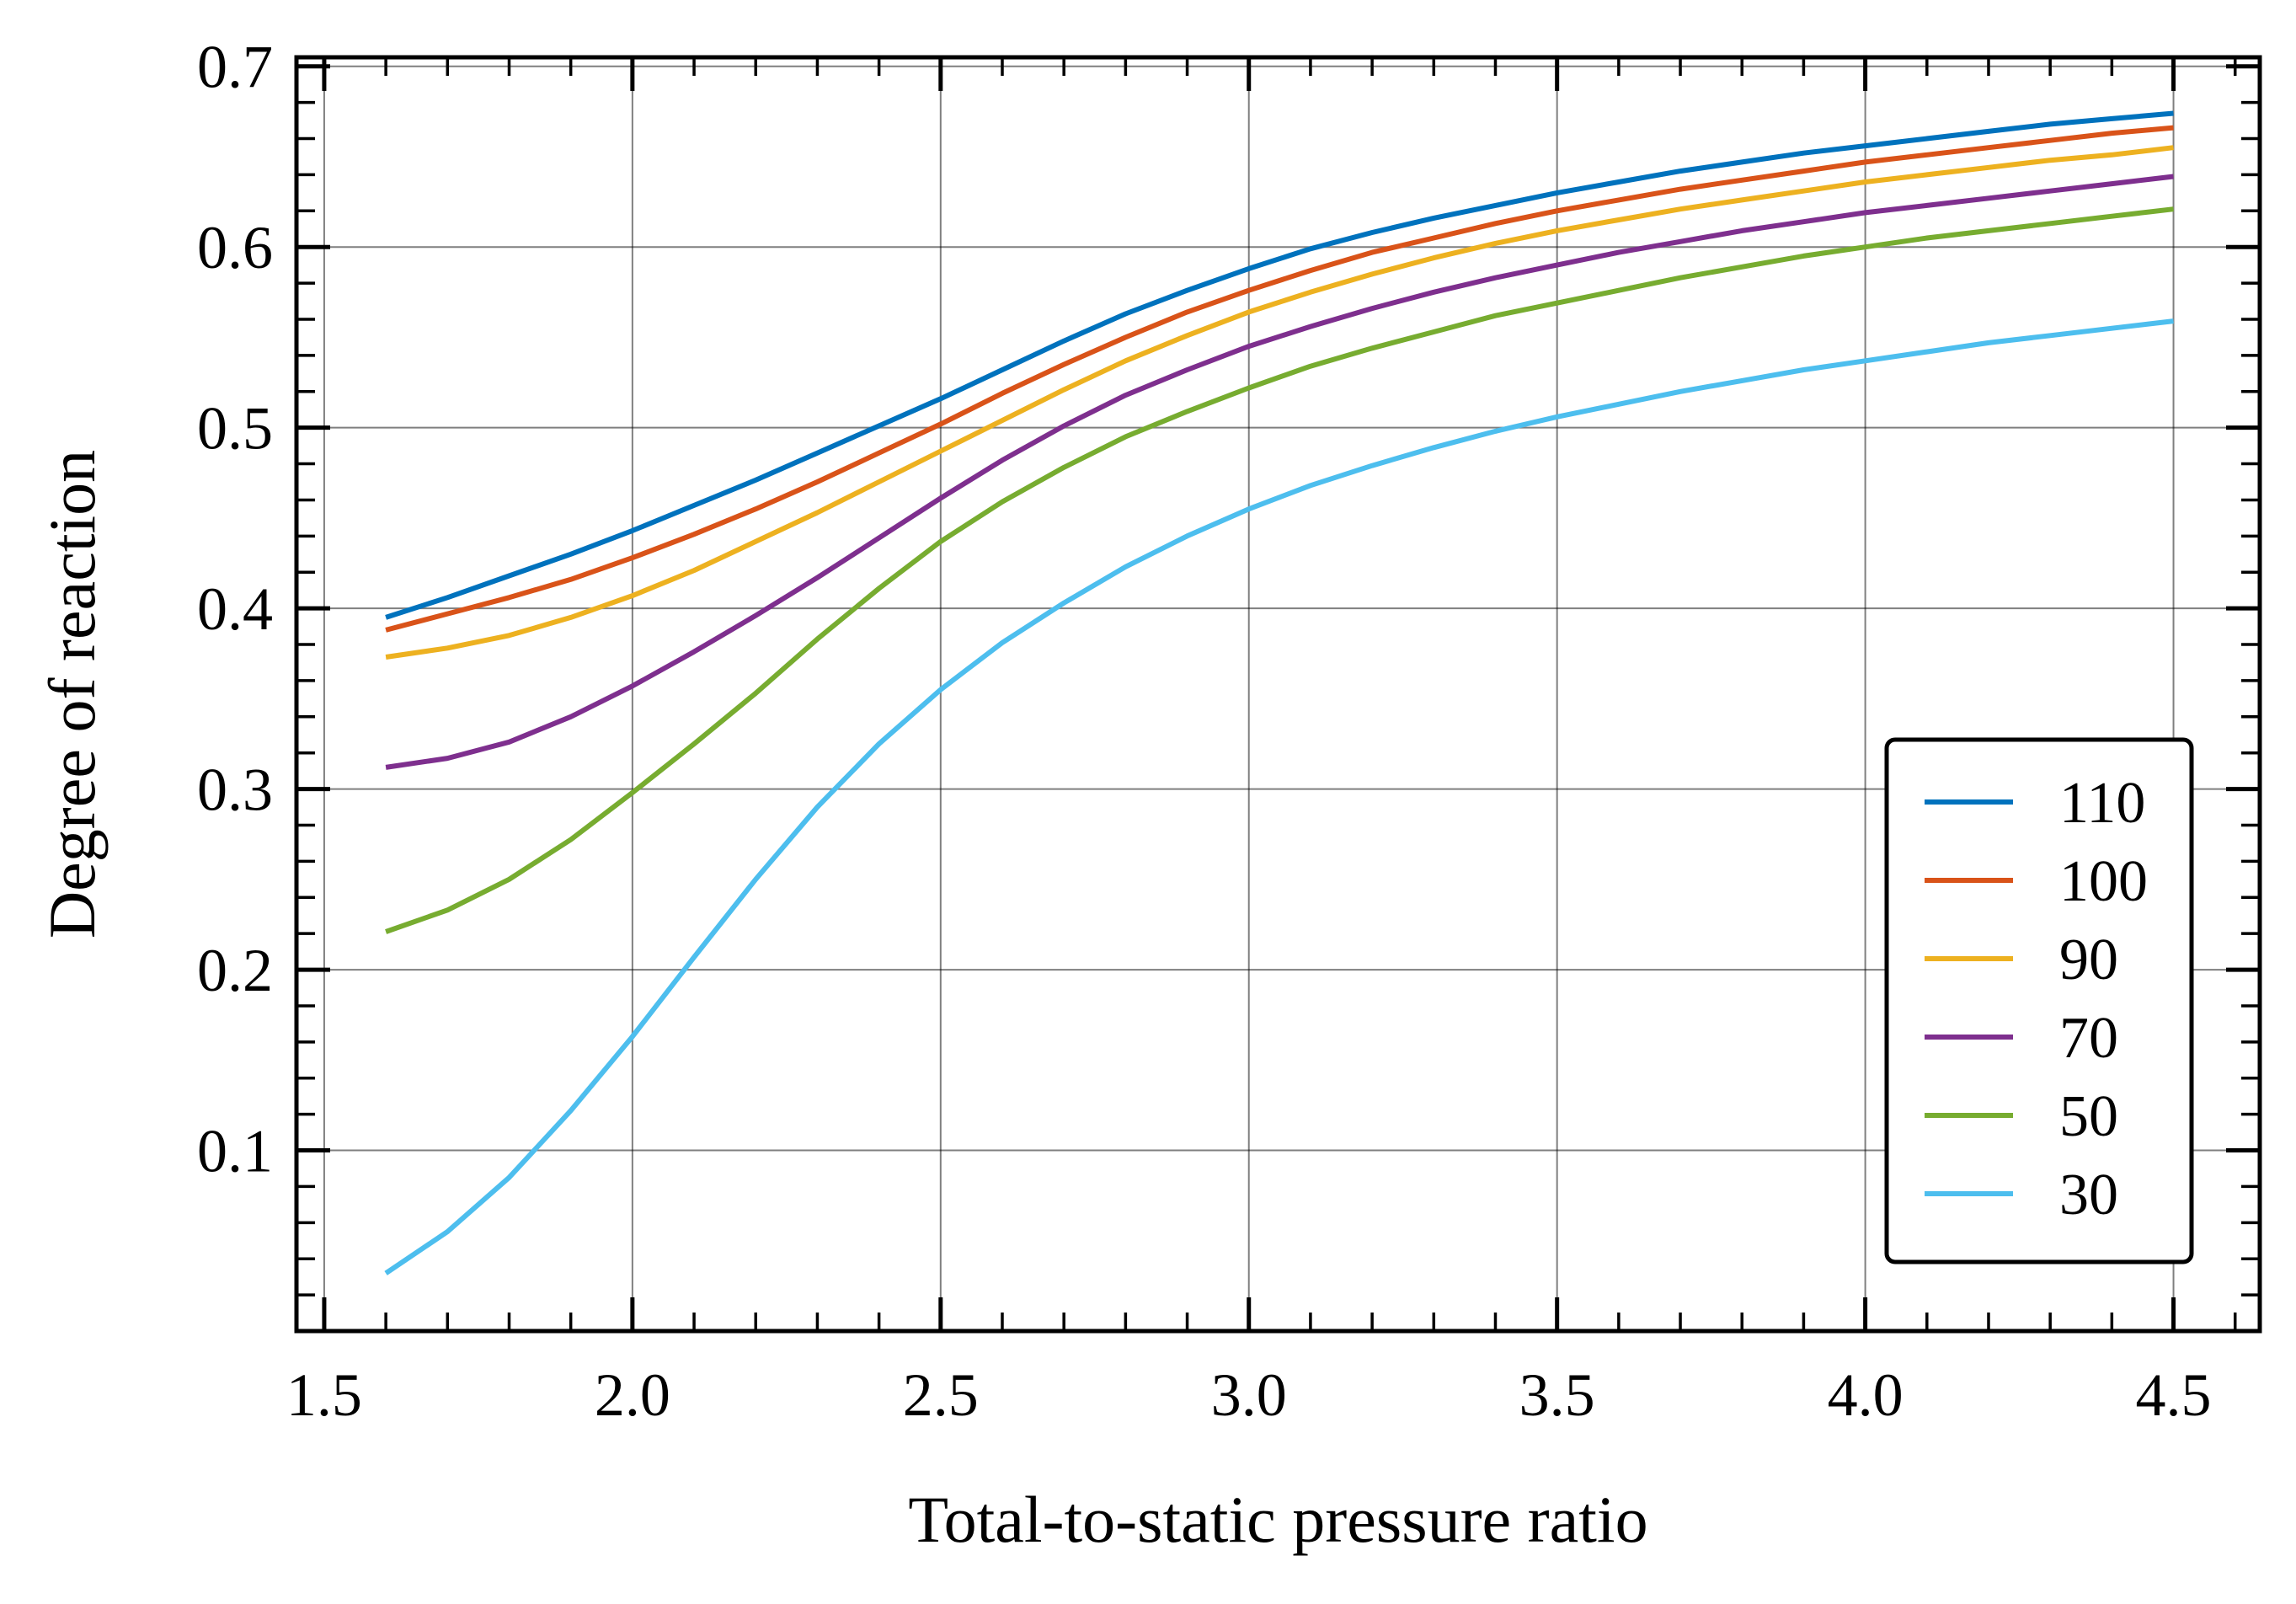 The width and height of the screenshot is (2296, 1604). I want to click on x-axis-label: Total-to-static pressure ratio, so click(1277, 1519).